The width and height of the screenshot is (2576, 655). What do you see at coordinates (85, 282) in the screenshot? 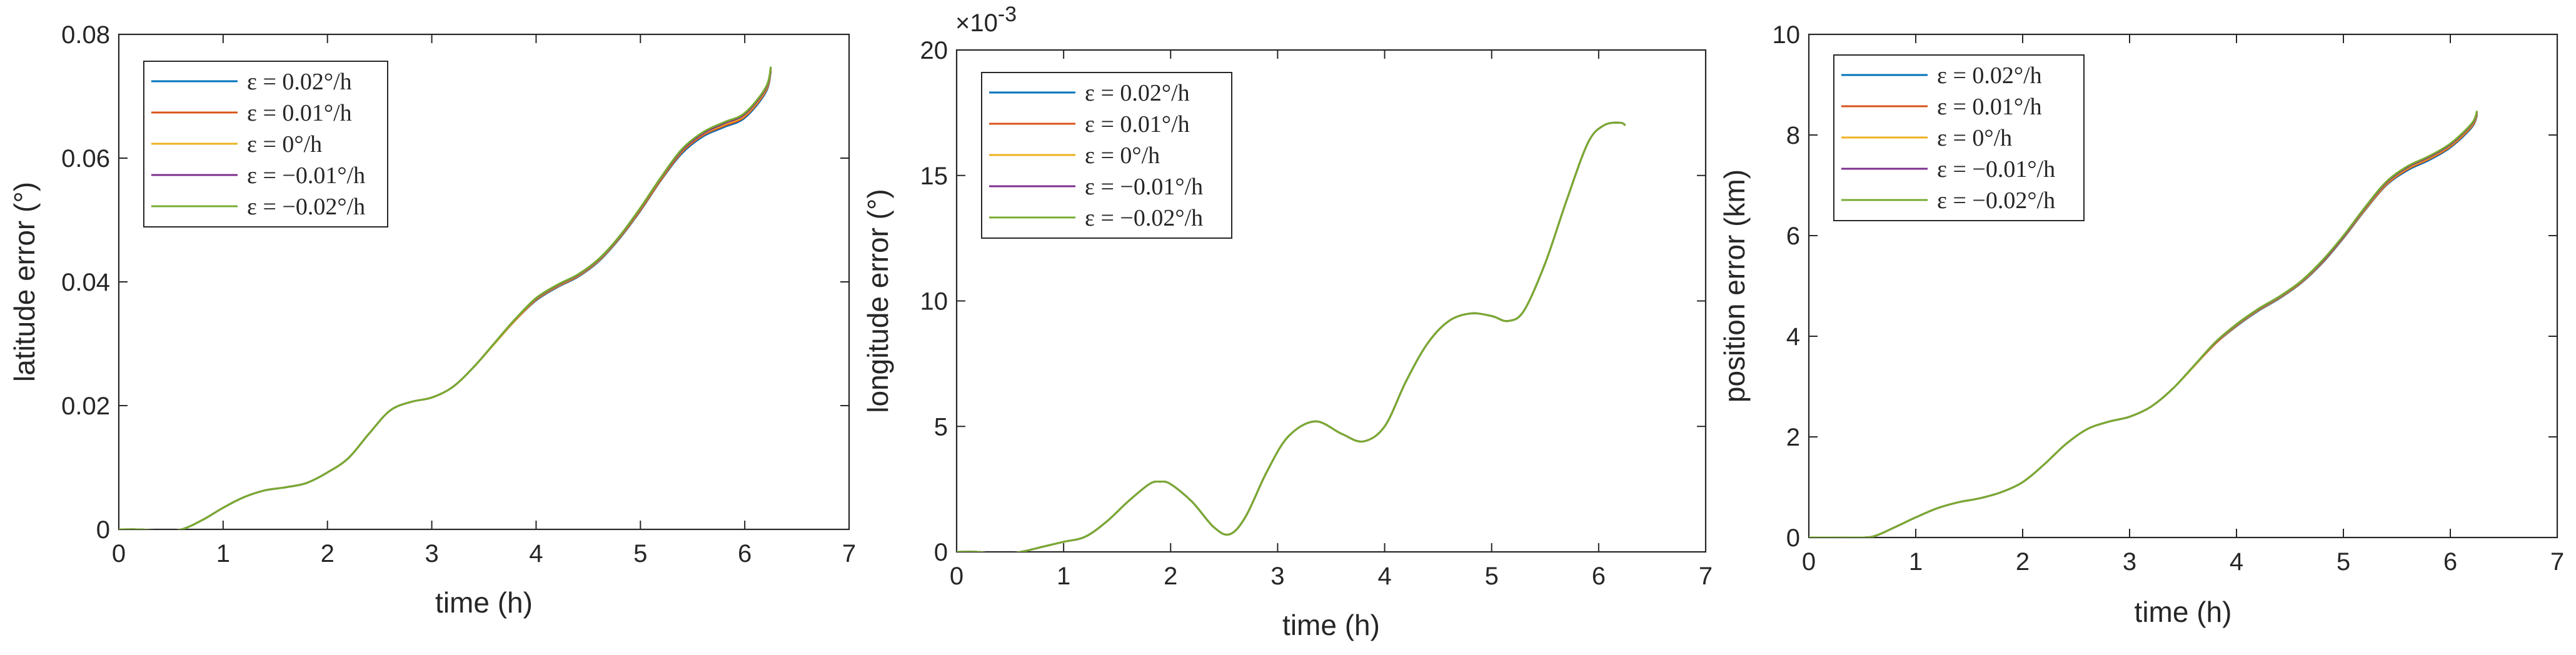
I see `y-tick-label: 0.04` at bounding box center [85, 282].